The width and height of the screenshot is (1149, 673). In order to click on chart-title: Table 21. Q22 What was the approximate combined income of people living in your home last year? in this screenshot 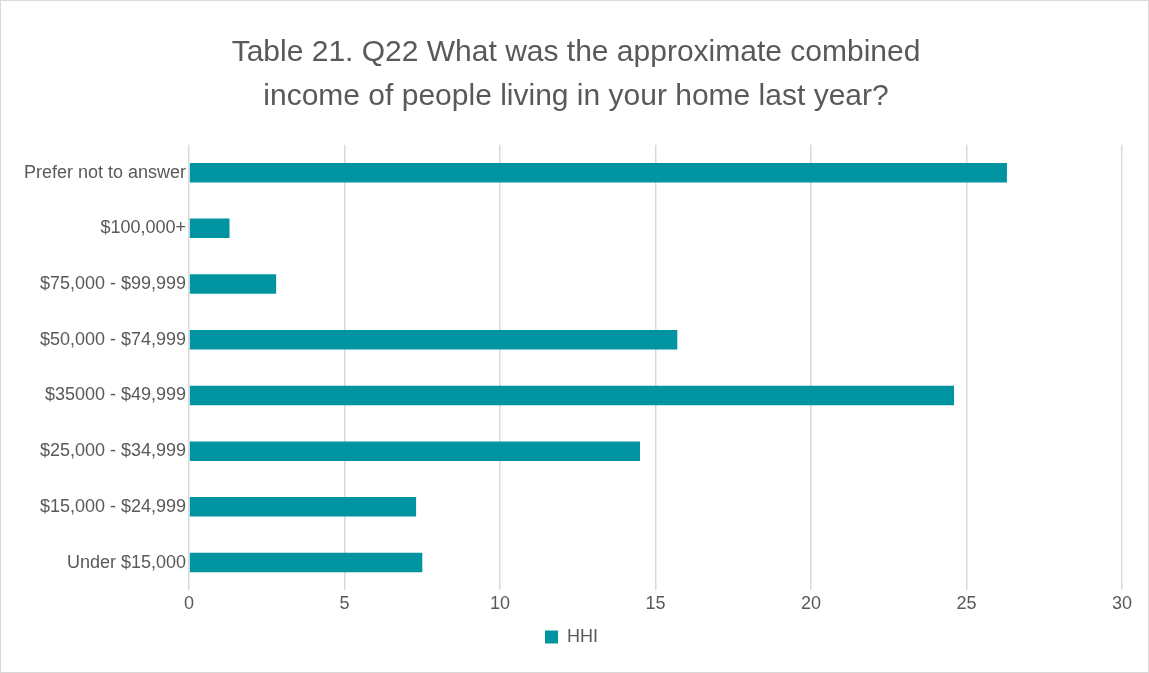, I will do `click(576, 73)`.